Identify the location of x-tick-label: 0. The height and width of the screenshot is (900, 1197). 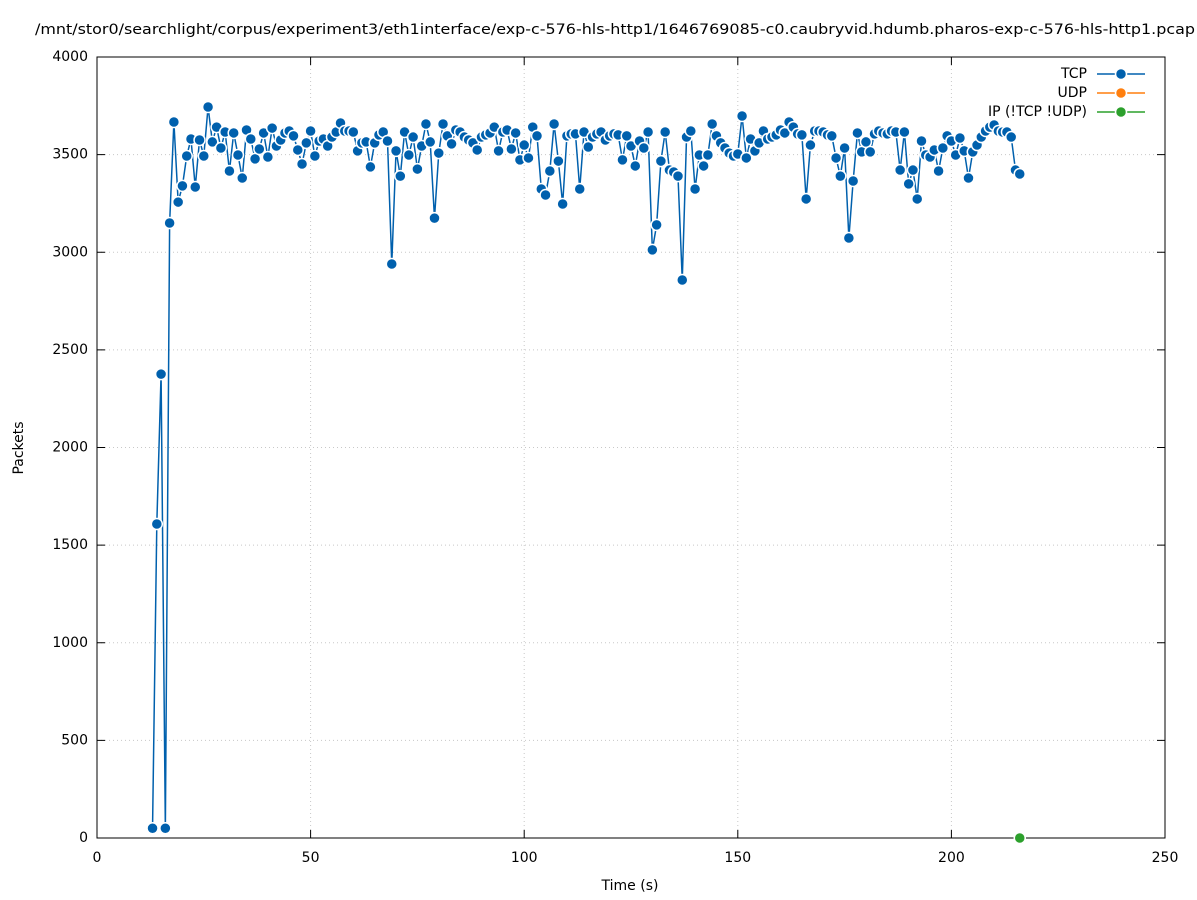
(97, 858).